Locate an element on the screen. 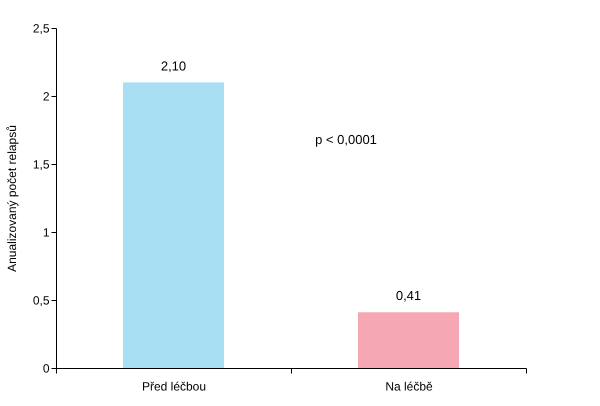 This screenshot has height=406, width=600. y-axis-title: Anualizovaný počet relapsů is located at coordinates (11, 198).